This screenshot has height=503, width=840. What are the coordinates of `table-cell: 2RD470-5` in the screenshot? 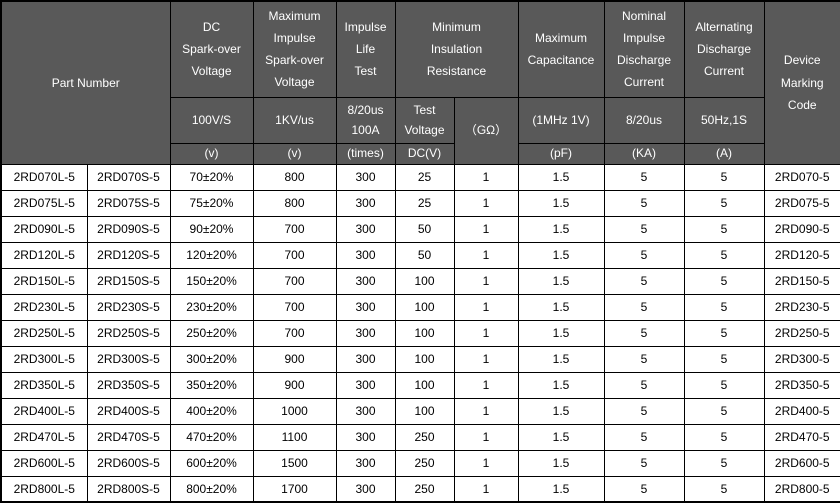 It's located at (801, 437).